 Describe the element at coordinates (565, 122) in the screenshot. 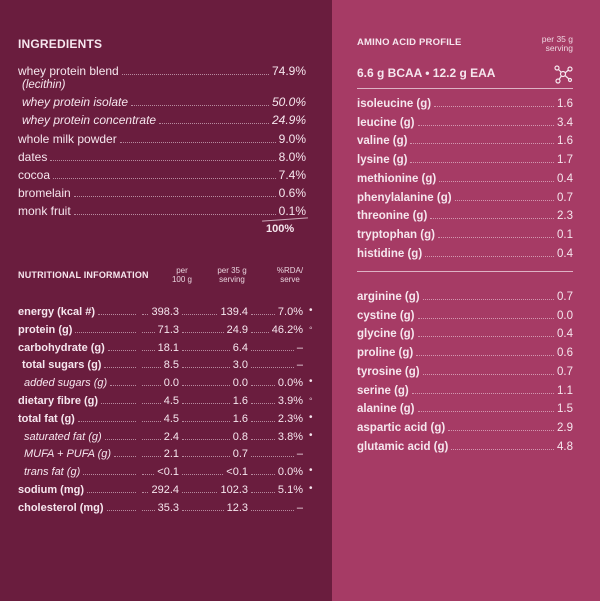

I see `amino-value: 3.4` at that location.